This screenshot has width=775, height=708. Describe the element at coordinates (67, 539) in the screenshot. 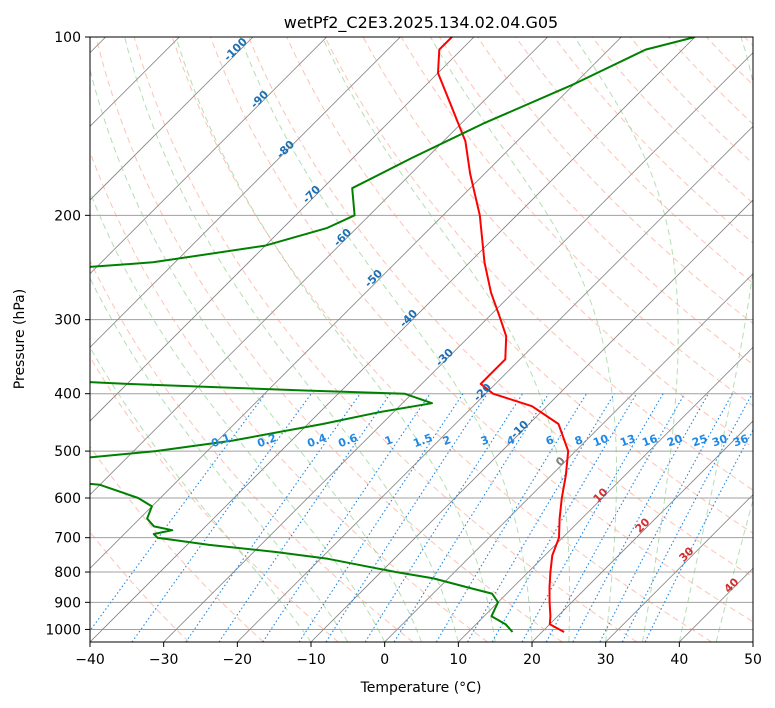

I see `y-tick-label: 700` at that location.